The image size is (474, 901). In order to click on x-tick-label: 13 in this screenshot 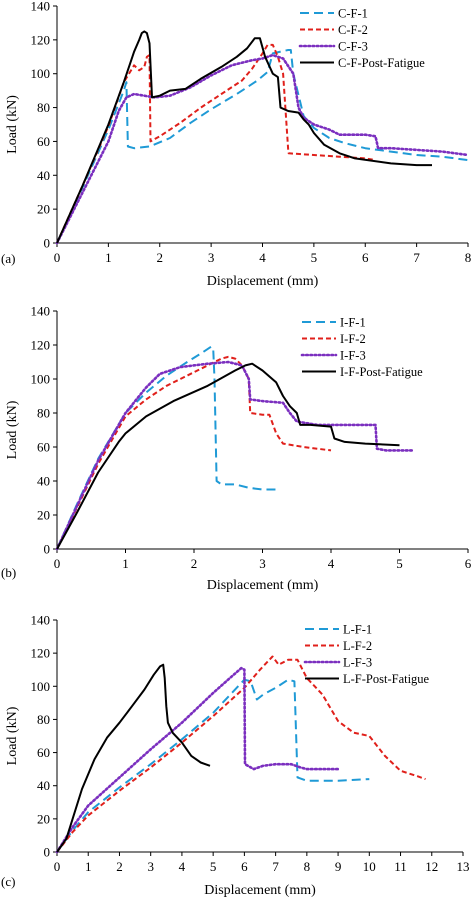, I will do `click(463, 866)`.